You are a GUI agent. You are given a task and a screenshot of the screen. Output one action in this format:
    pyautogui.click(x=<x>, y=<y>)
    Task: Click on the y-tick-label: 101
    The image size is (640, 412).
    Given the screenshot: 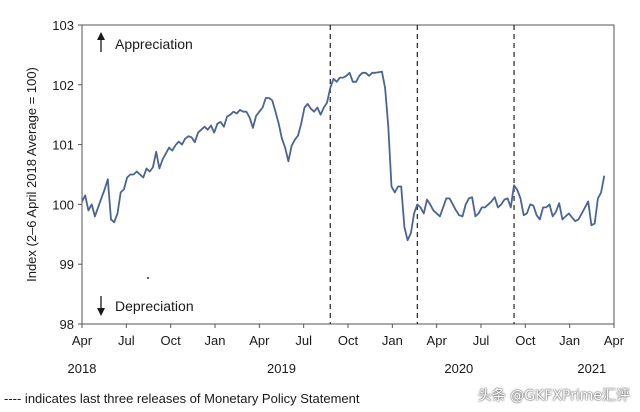 What is the action you would take?
    pyautogui.click(x=63, y=145)
    